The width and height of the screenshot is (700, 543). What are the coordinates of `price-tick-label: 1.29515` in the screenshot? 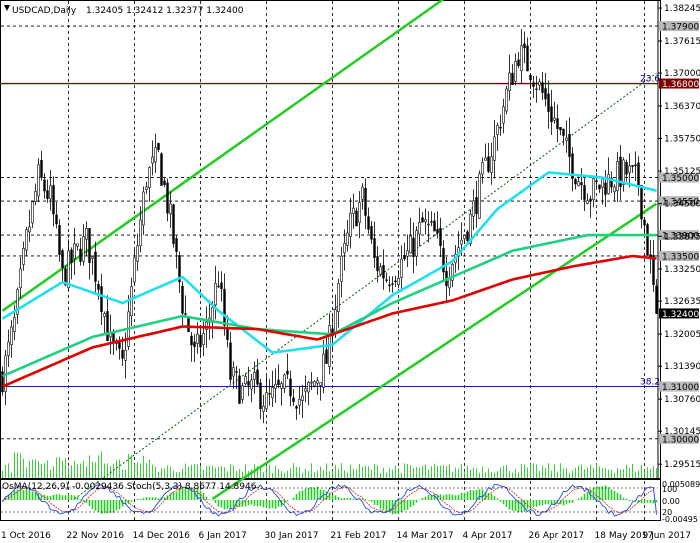 It's located at (682, 465).